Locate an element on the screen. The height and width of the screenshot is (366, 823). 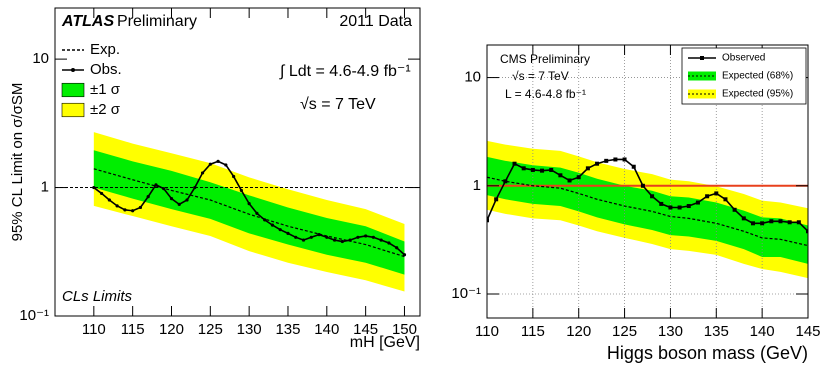
x-tick-label: 120 is located at coordinates (171, 329).